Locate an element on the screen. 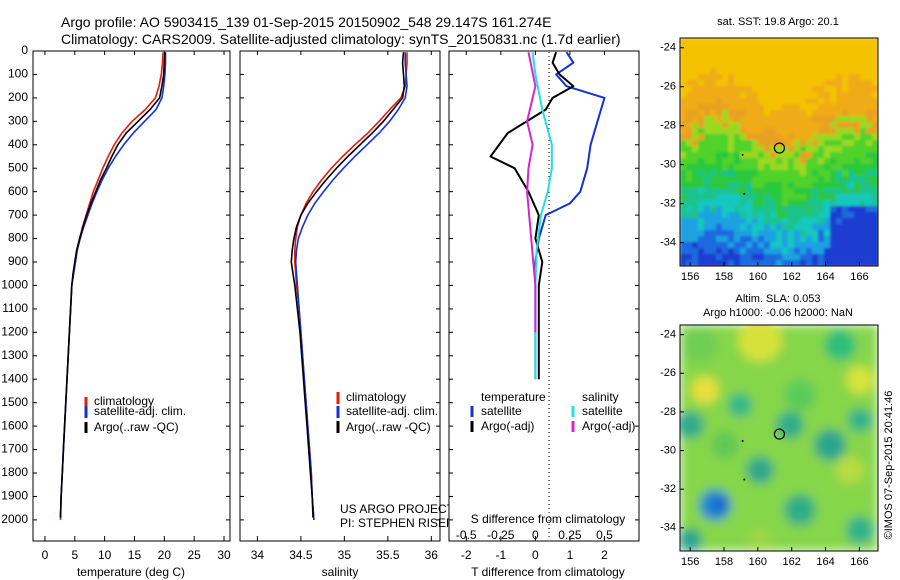  ytick-label: 1300 is located at coordinates (14, 355).